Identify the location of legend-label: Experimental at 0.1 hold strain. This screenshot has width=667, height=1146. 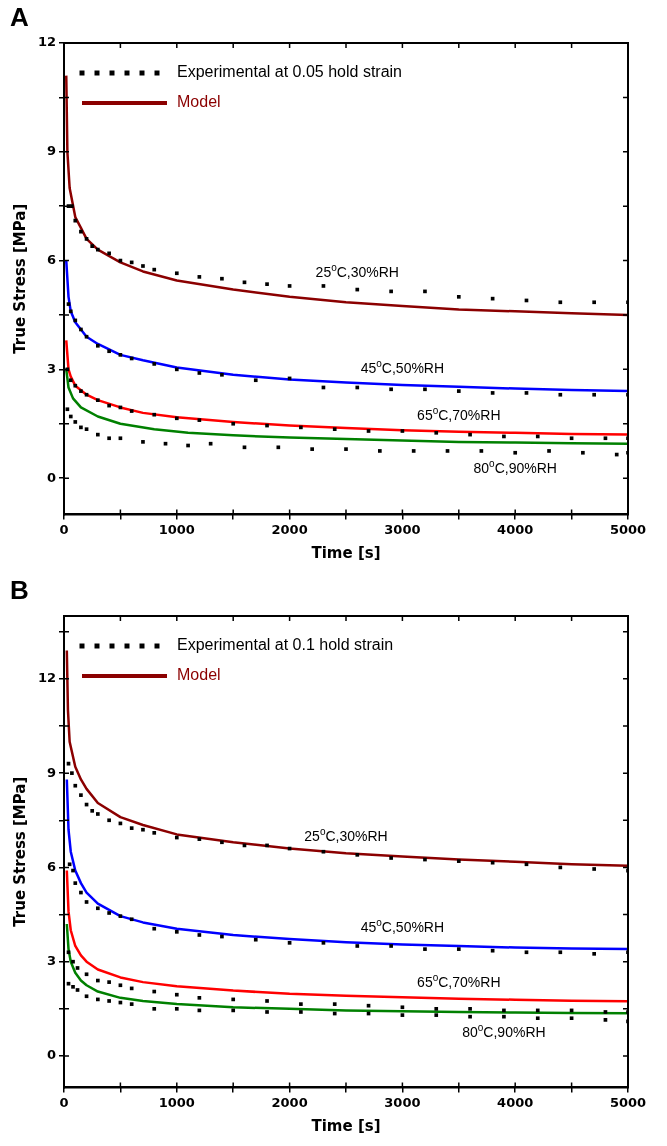
(285, 645).